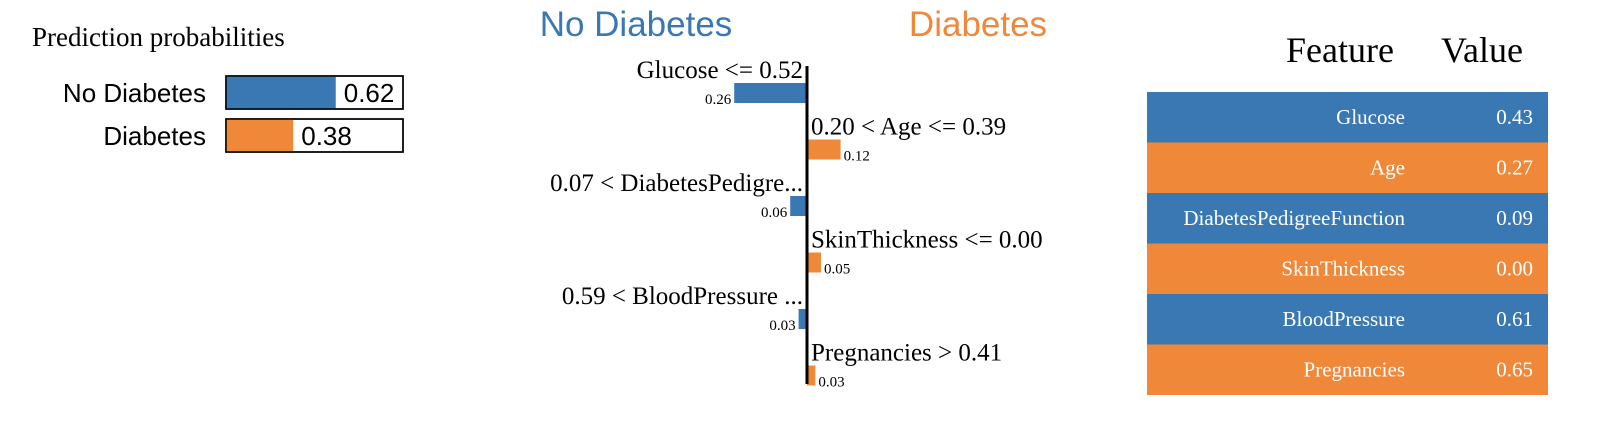 This screenshot has width=1616, height=428. I want to click on feature-condition-label: Pregnancies > 0.41, so click(906, 353).